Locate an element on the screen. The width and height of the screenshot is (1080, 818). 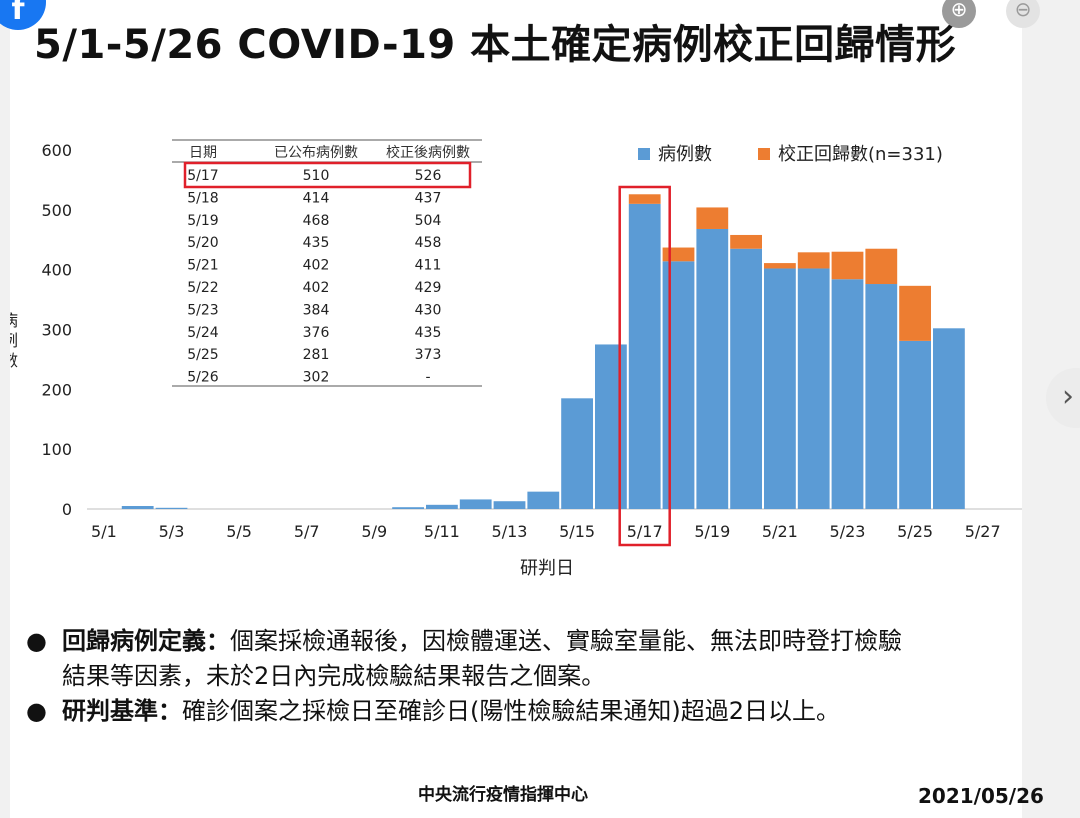
x-tick-label: 5/19 is located at coordinates (712, 531).